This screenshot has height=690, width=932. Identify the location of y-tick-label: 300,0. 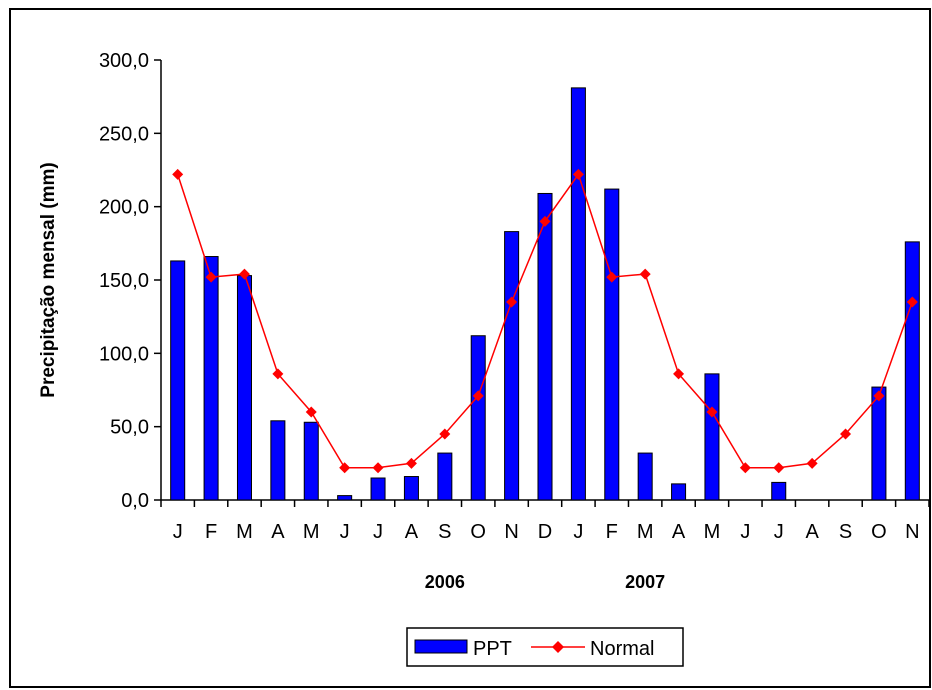
(124, 61).